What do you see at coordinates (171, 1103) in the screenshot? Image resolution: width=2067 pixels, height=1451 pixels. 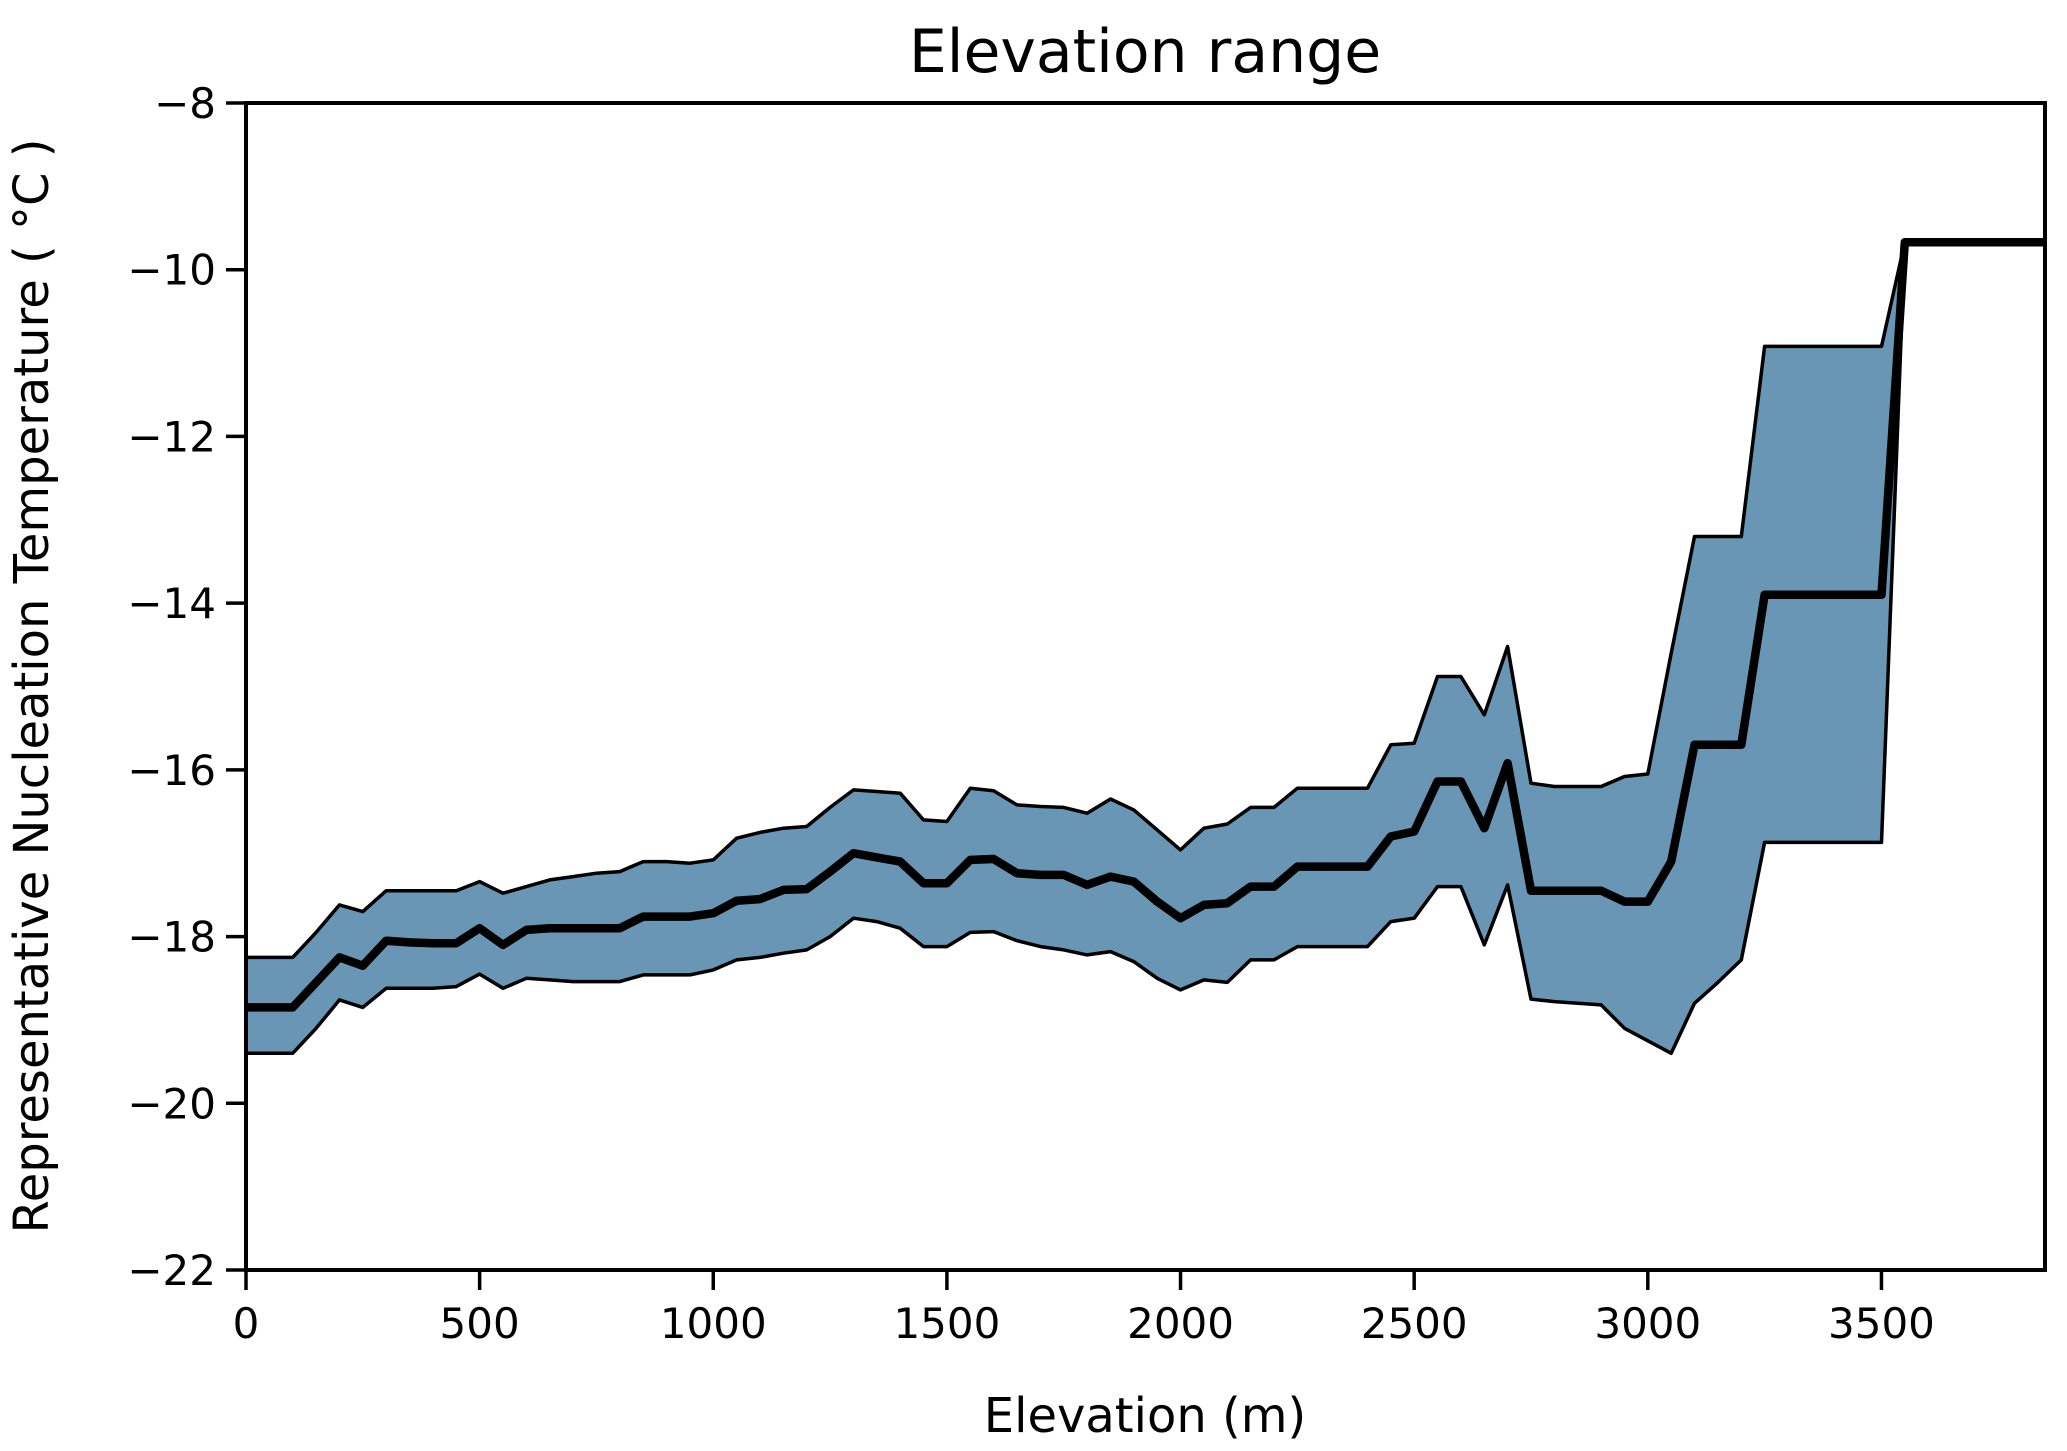 I see `y-tick-label: −20` at bounding box center [171, 1103].